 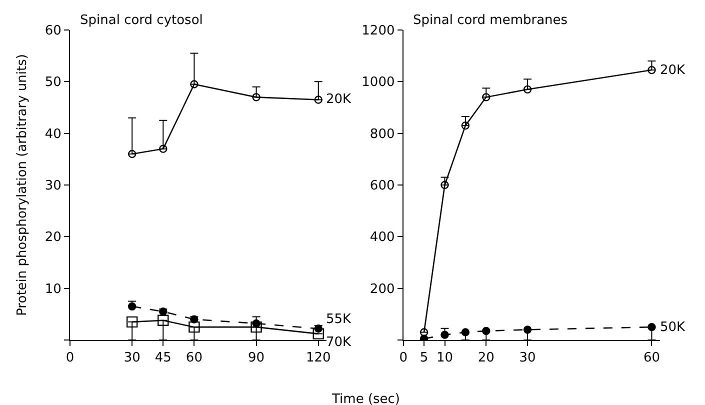 What do you see at coordinates (53, 82) in the screenshot?
I see `y-tick-label: 50` at bounding box center [53, 82].